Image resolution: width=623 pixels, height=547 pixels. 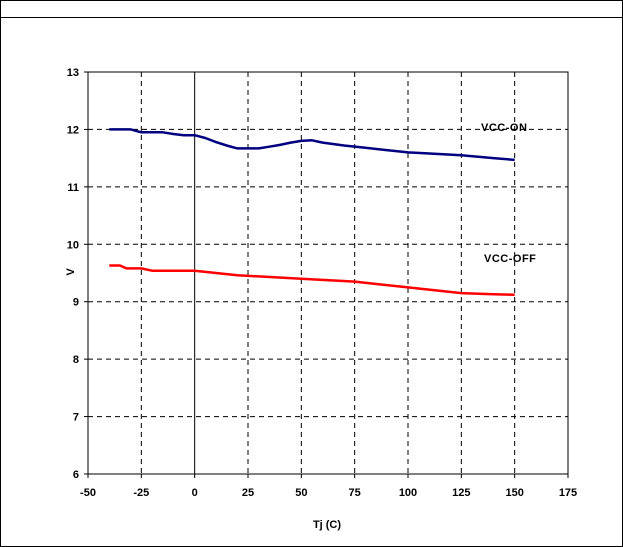 I want to click on x-tick-label: 125, so click(x=461, y=493).